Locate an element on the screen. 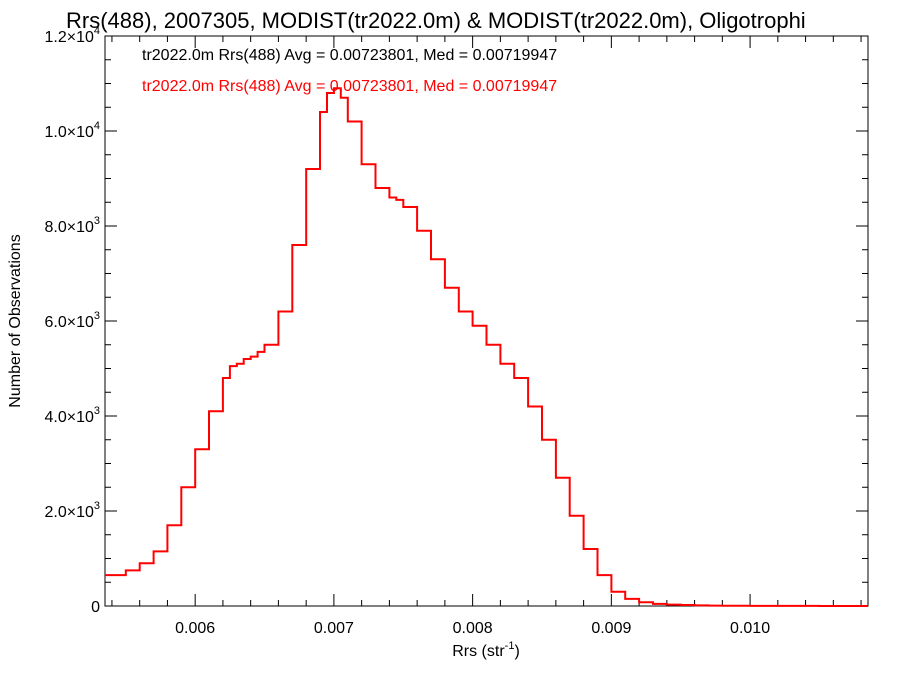  y-tick-label-base: 0 is located at coordinates (95, 607).